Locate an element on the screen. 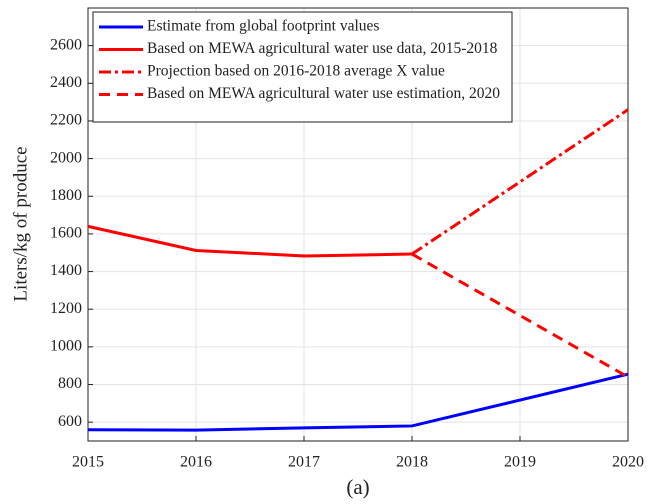  y-tick-label: 2600 is located at coordinates (66, 44).